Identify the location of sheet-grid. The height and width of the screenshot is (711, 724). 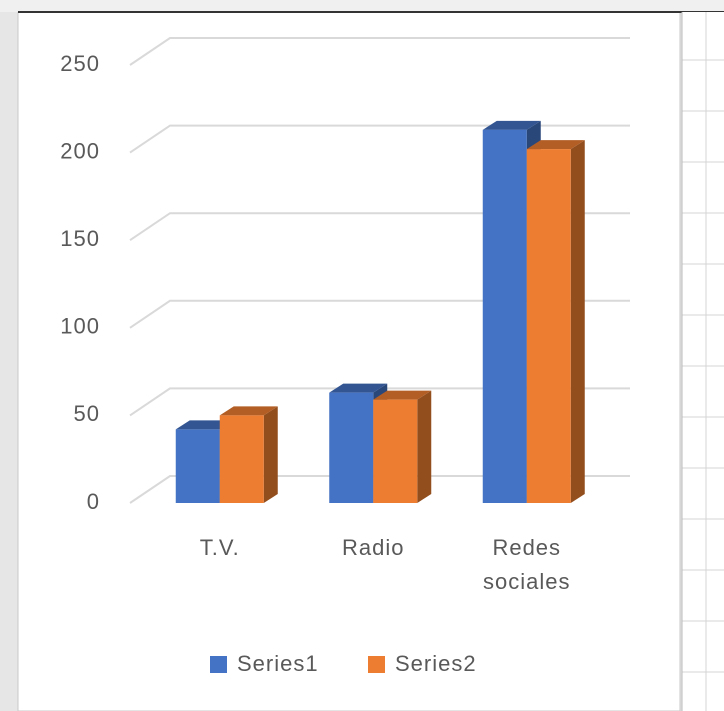
(702, 361).